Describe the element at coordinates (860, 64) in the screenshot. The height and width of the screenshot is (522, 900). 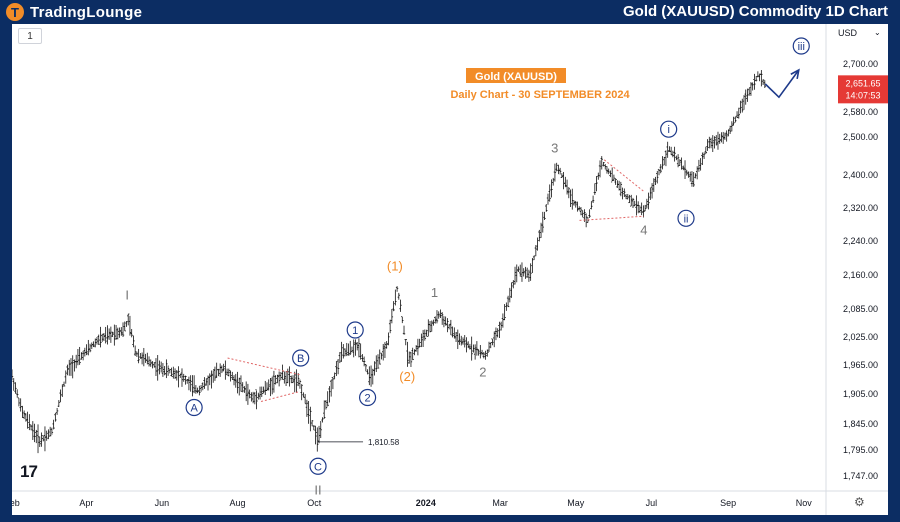
I see `y-tick-label: 2,700.00` at that location.